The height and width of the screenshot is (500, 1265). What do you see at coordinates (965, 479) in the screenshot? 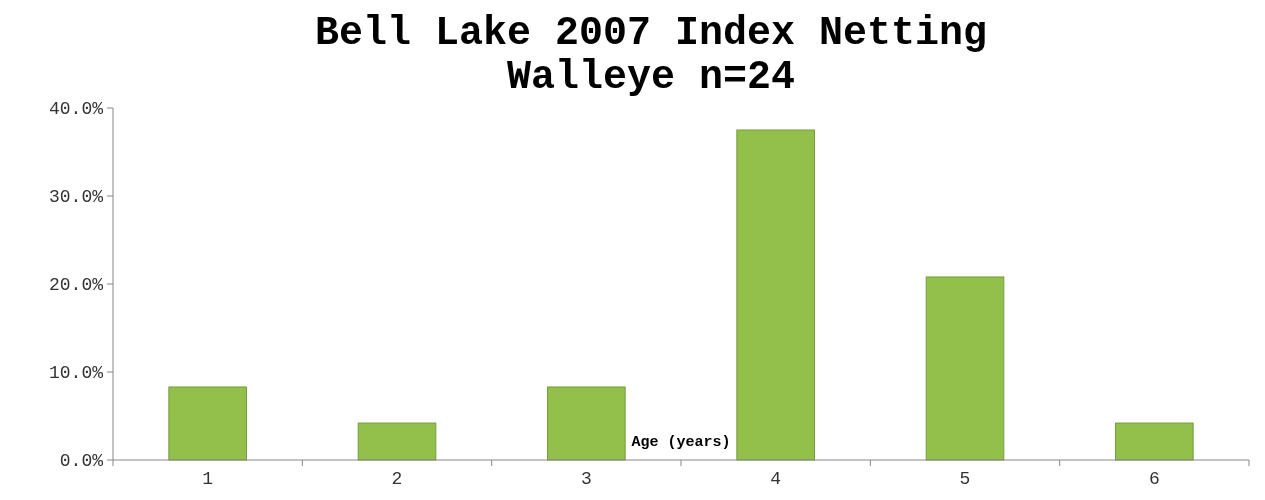
I see `x-tick-label: 5` at bounding box center [965, 479].